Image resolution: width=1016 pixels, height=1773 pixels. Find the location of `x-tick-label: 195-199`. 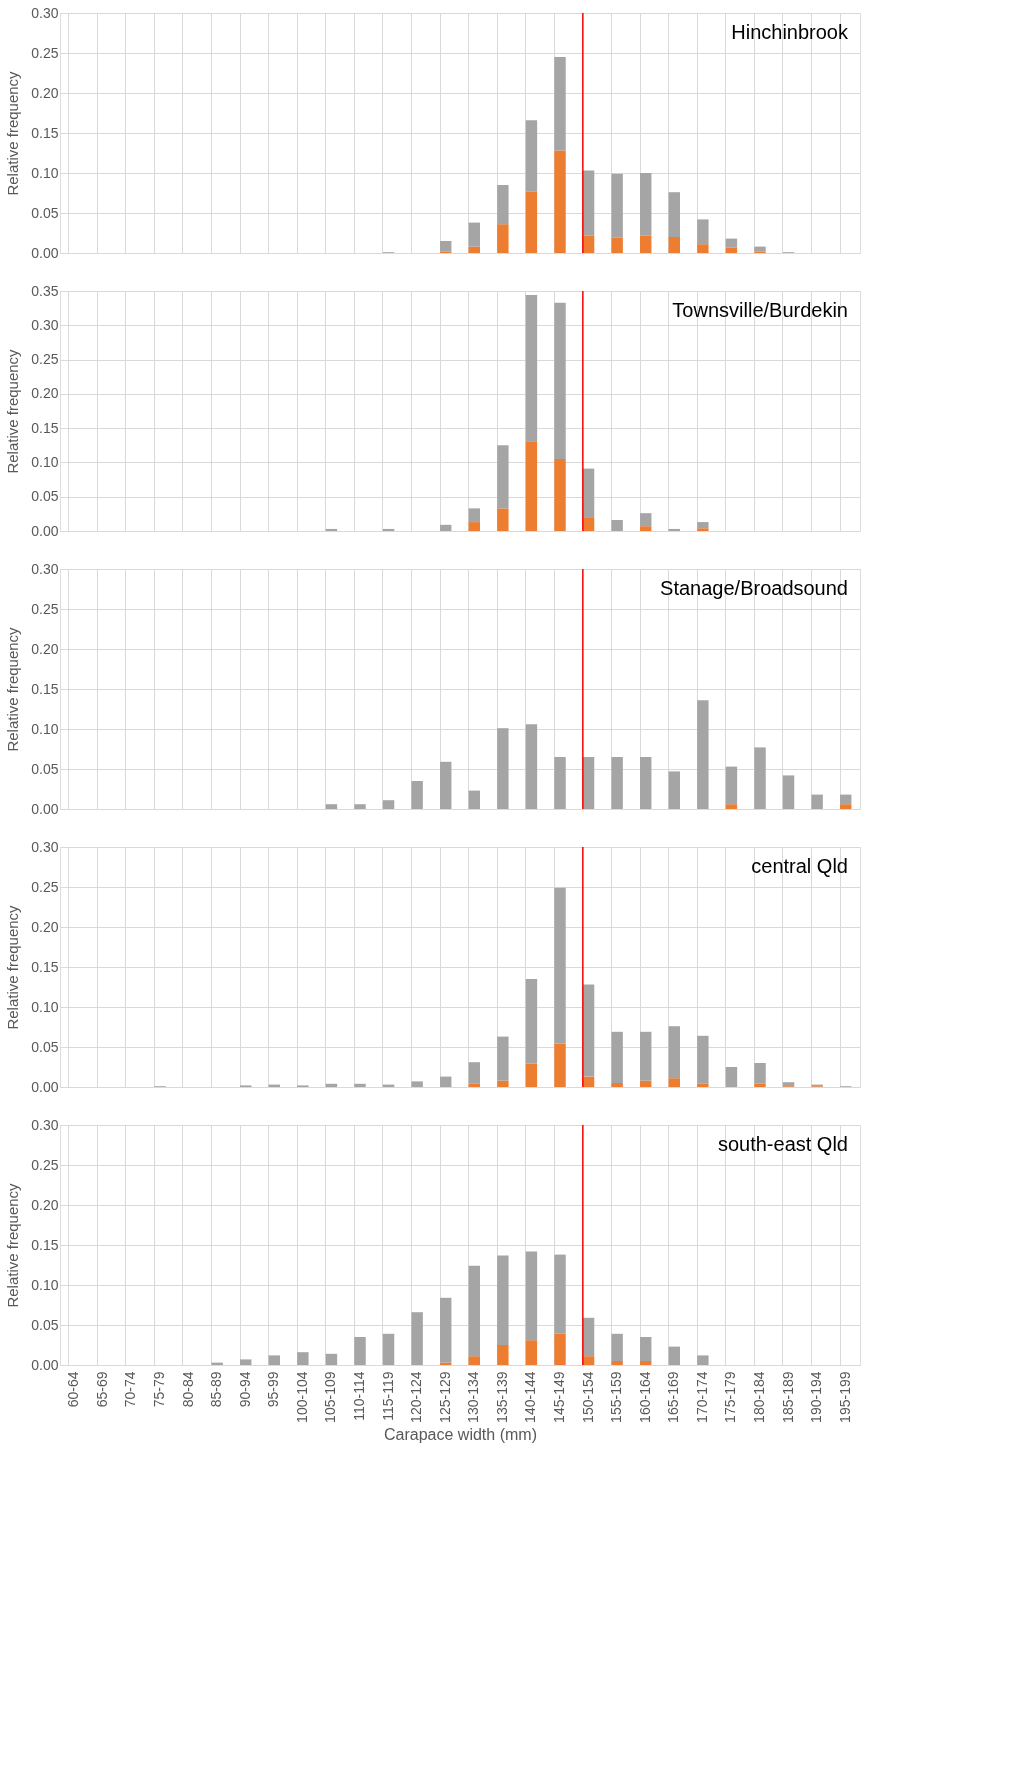

x-tick-label: 195-199 is located at coordinates (844, 1397).